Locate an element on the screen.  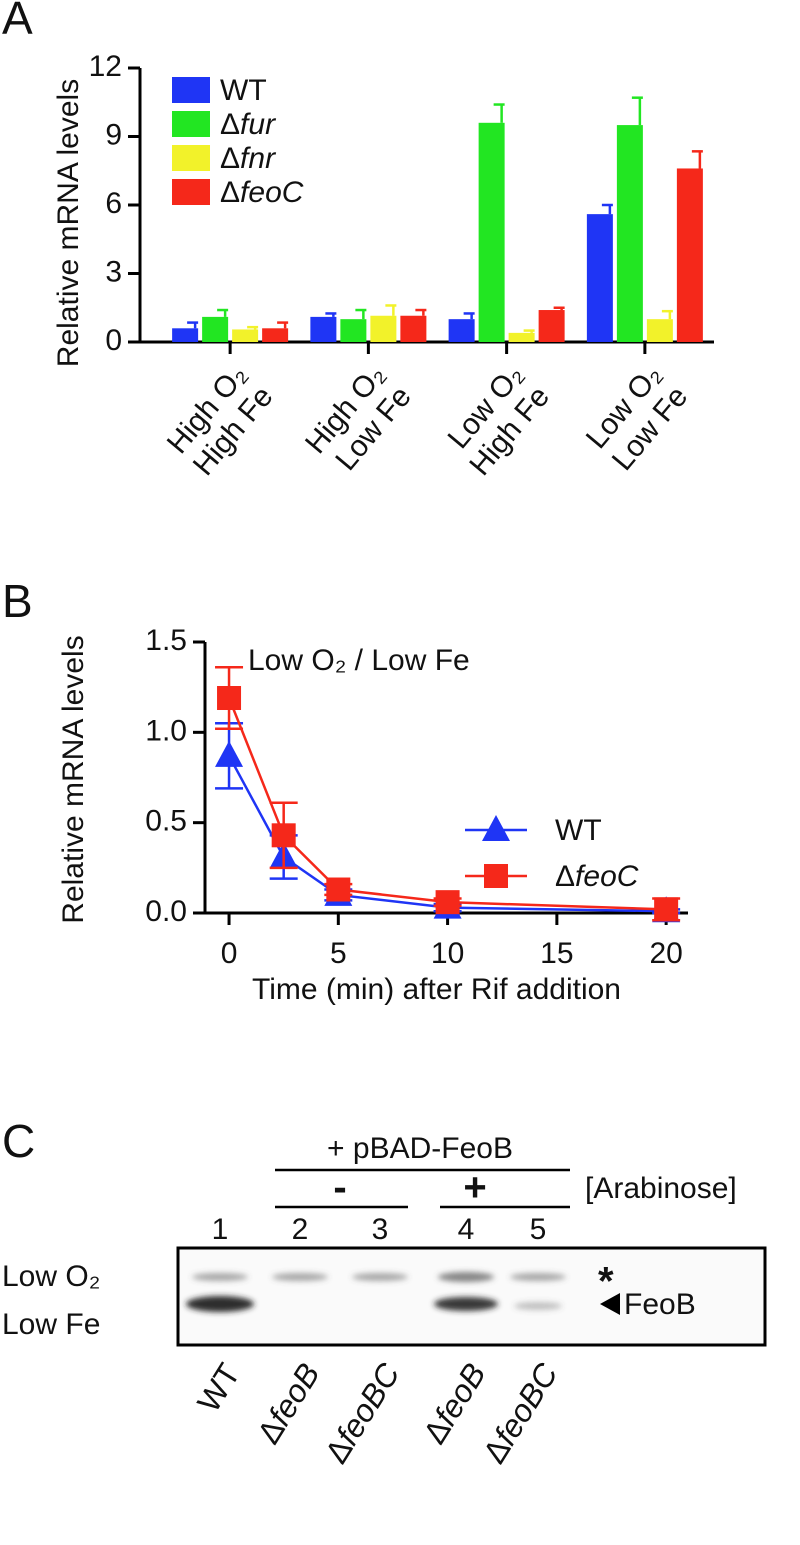
lane-number: 1 is located at coordinates (220, 1229).